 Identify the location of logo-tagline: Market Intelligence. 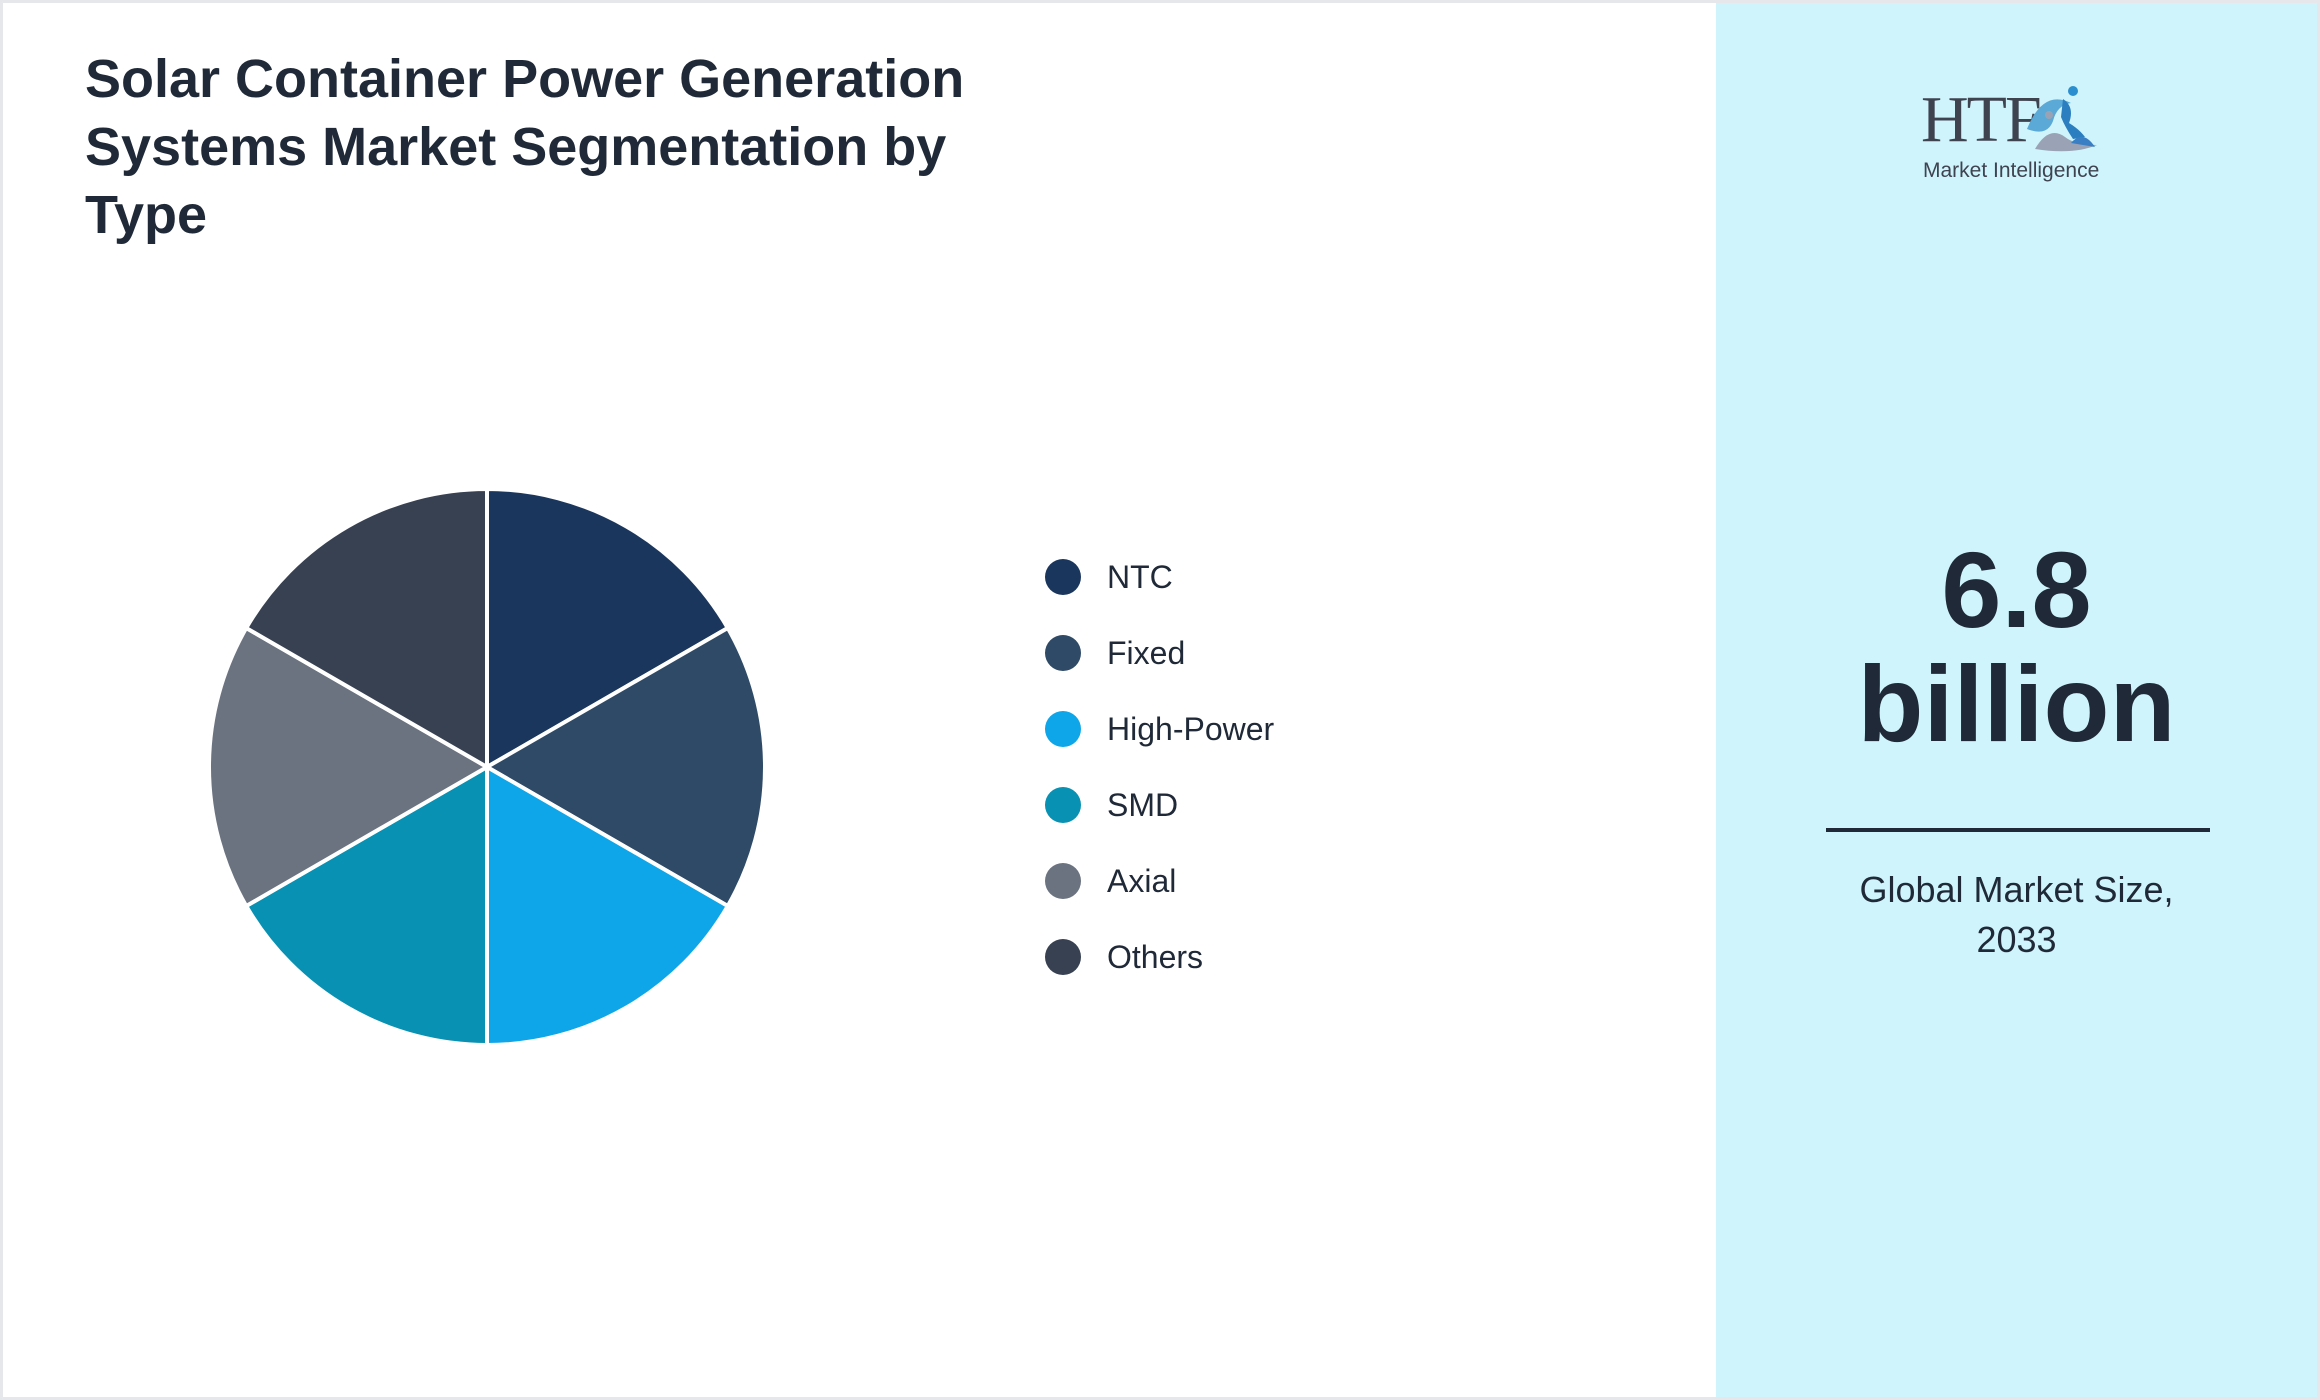
(2011, 170).